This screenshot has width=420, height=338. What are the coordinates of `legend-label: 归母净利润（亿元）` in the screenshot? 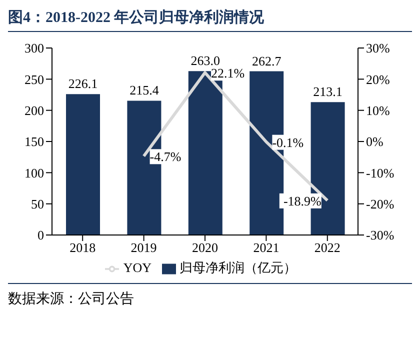 It's located at (238, 267).